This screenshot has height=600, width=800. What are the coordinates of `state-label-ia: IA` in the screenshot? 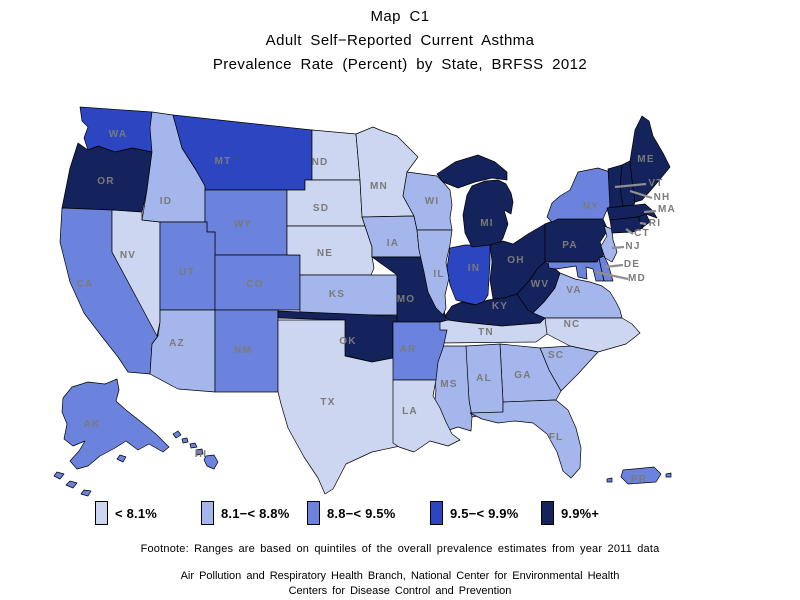 It's located at (393, 243).